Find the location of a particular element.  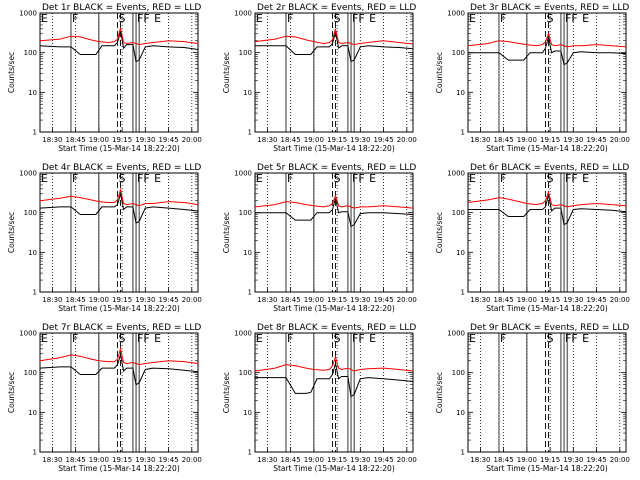

panel-title: Det 1r BLACK = Events, RED = LLD is located at coordinates (121, 8).